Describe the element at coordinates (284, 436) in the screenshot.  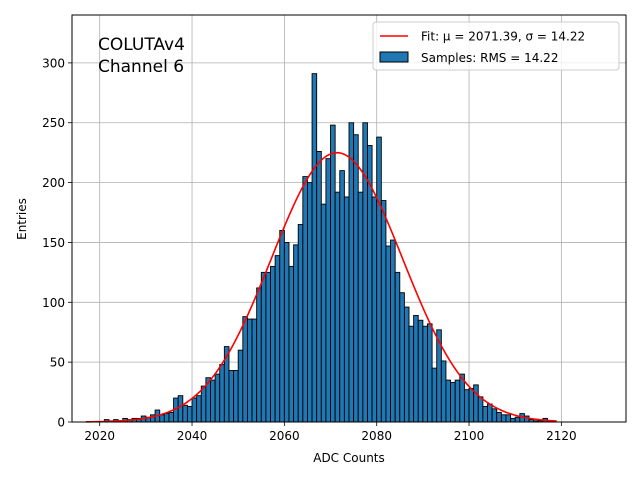
I see `x-tick-label: 2060` at that location.